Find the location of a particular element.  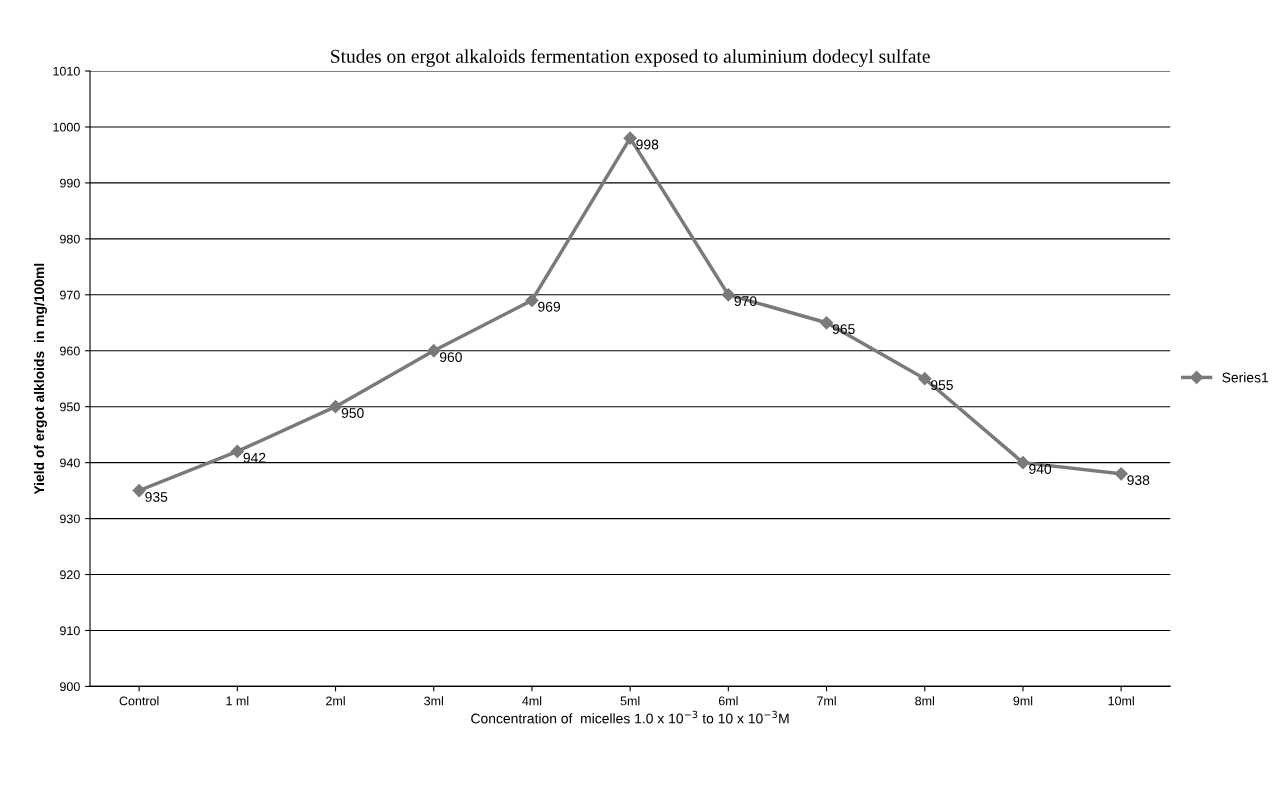

x-tick-label: 10ml is located at coordinates (1121, 701).